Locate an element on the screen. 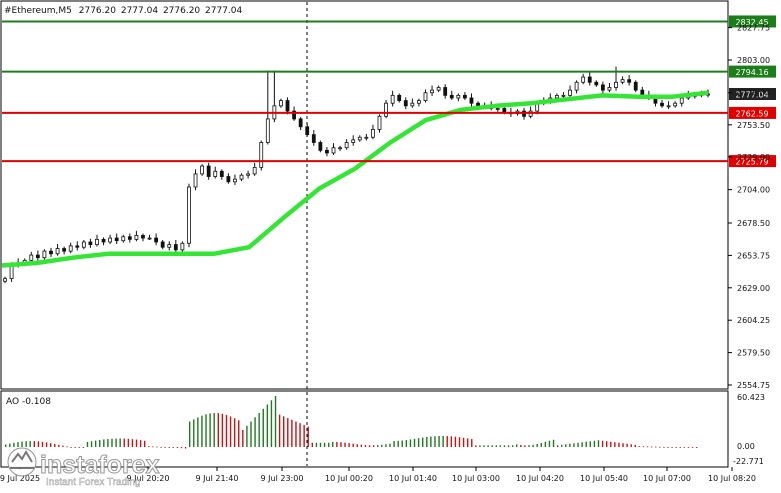 Image resolution: width=781 pixels, height=493 pixels. y-axis-tick-label: 2604.25 is located at coordinates (753, 320).